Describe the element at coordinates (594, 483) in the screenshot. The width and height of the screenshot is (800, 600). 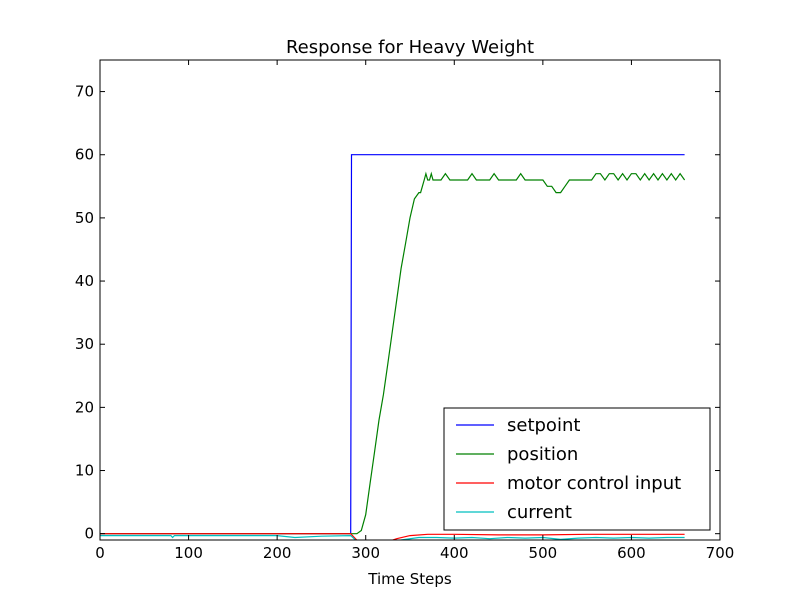
I see `legend-label-motor-control-input: motor control input` at that location.